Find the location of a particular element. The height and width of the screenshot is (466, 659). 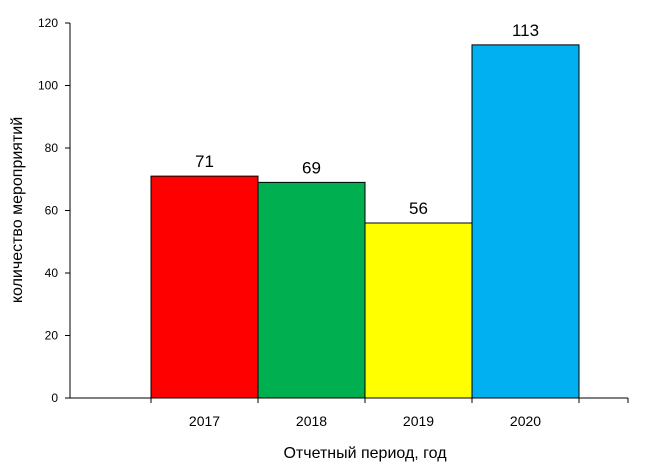

data-label-2018: 69 is located at coordinates (311, 167).